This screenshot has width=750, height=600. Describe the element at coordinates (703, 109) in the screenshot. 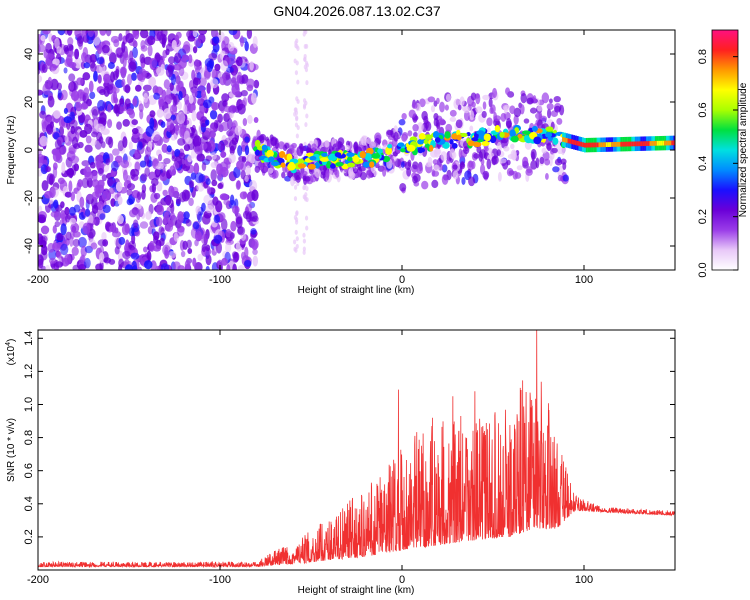

I see `colorbar-tick-label: 0.6` at that location.